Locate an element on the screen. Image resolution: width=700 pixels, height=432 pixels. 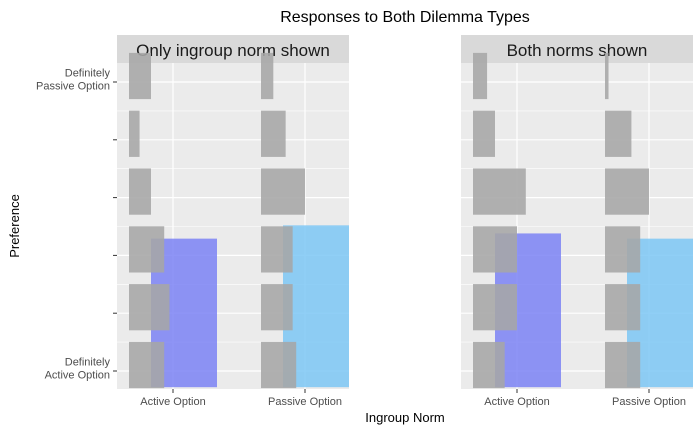
x-axis-panel-2: Active Option Passive Option is located at coordinates (585, 398).